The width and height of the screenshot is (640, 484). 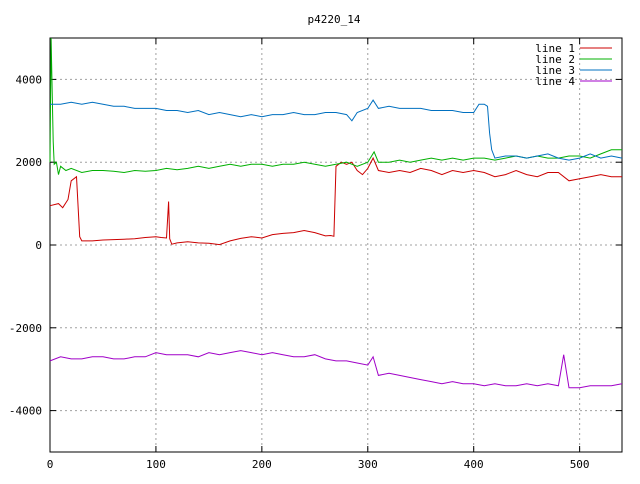 I want to click on legend-label-2: line 2, so click(x=555, y=59).